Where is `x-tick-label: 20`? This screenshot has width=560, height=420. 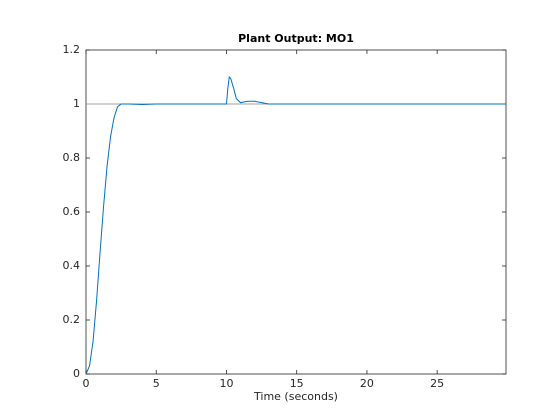
x-tick-label: 20 is located at coordinates (367, 383).